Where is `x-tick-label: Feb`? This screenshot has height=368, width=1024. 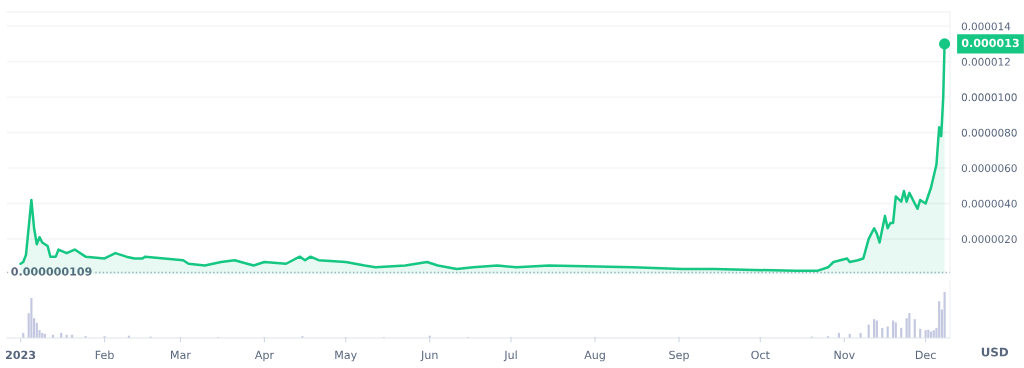
x-tick-label: Feb is located at coordinates (104, 355).